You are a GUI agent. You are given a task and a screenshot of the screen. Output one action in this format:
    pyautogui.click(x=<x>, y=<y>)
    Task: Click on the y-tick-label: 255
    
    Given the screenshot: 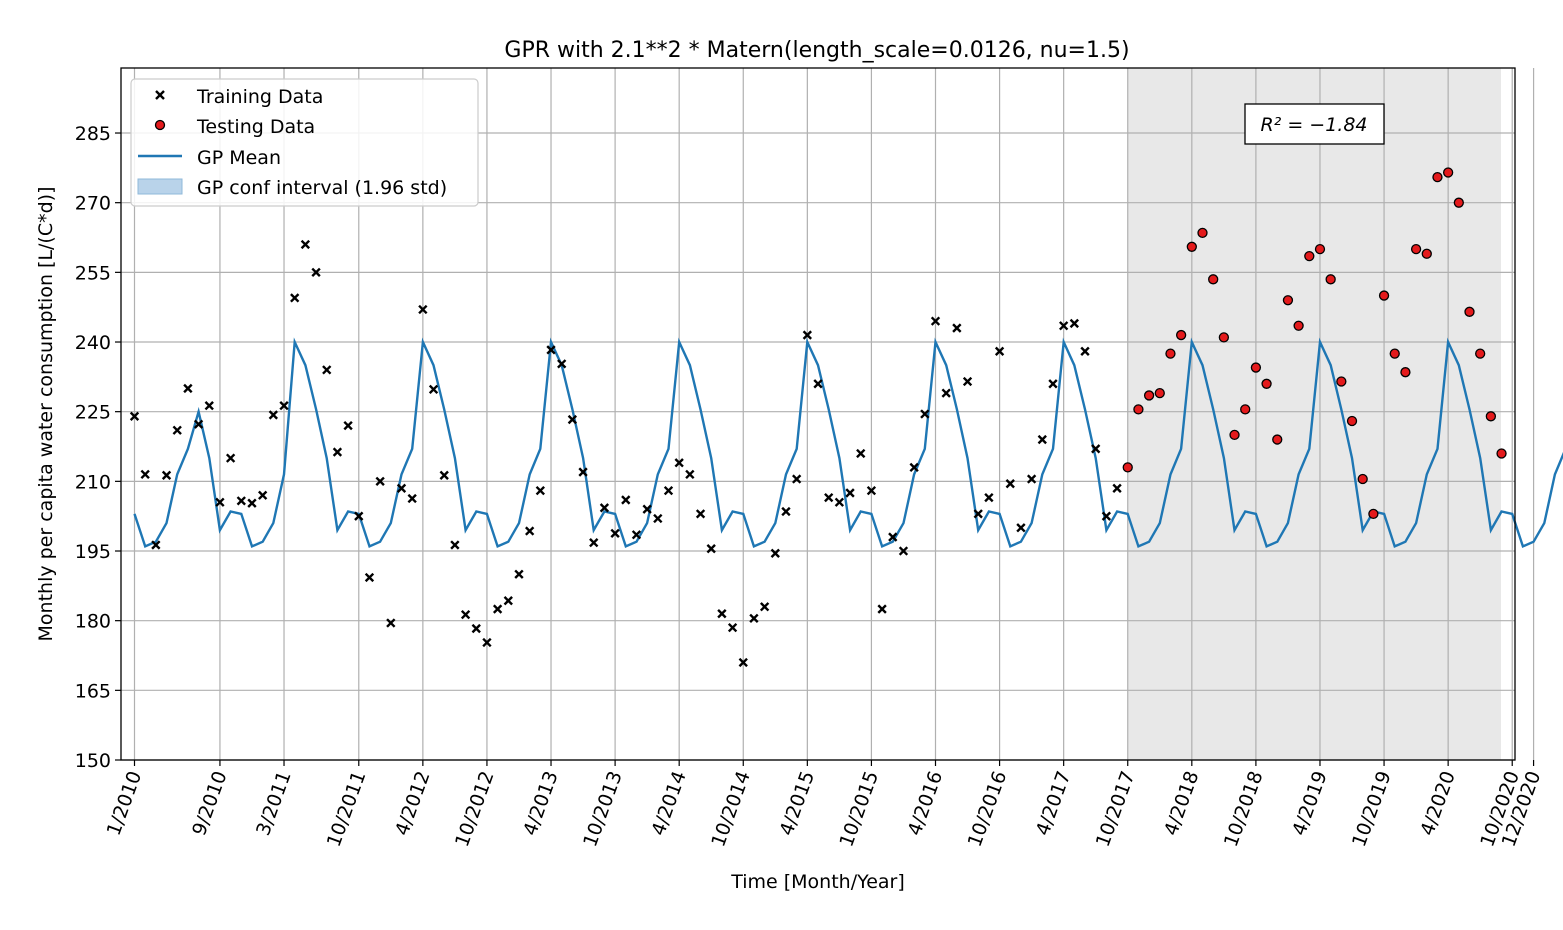 What is the action you would take?
    pyautogui.click(x=93, y=273)
    